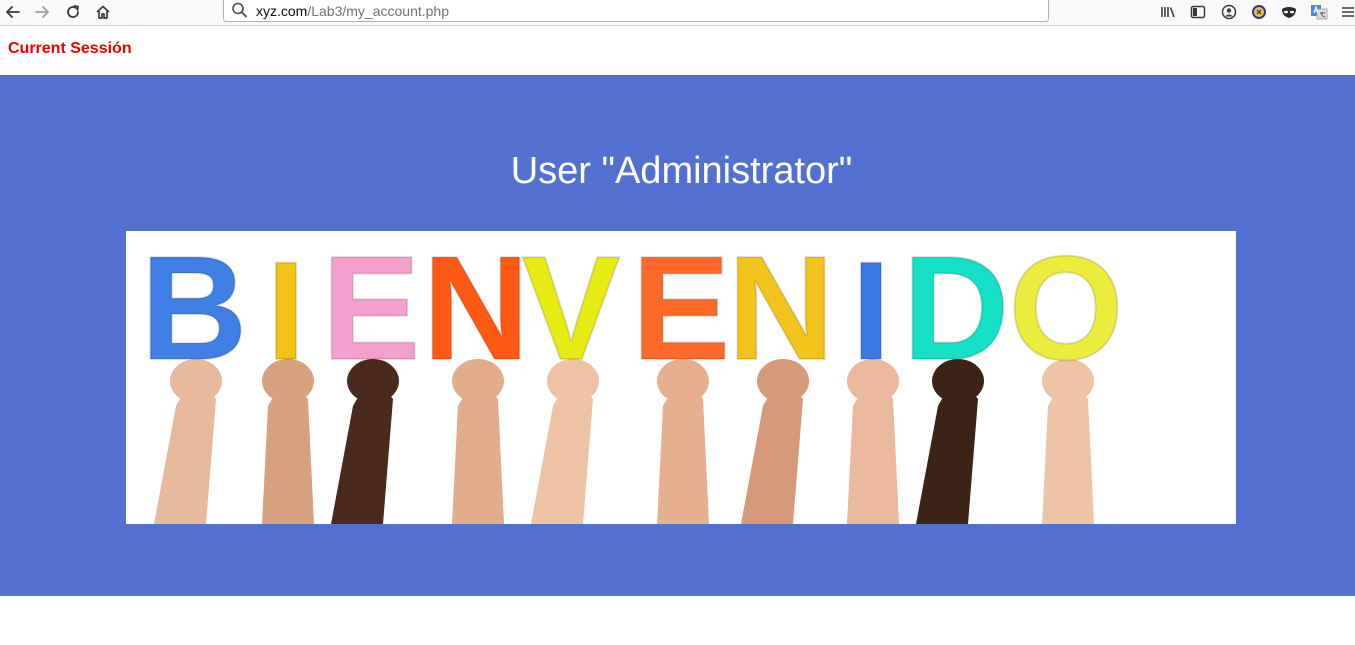 Image resolution: width=1355 pixels, height=645 pixels. I want to click on search-icon, so click(239, 10).